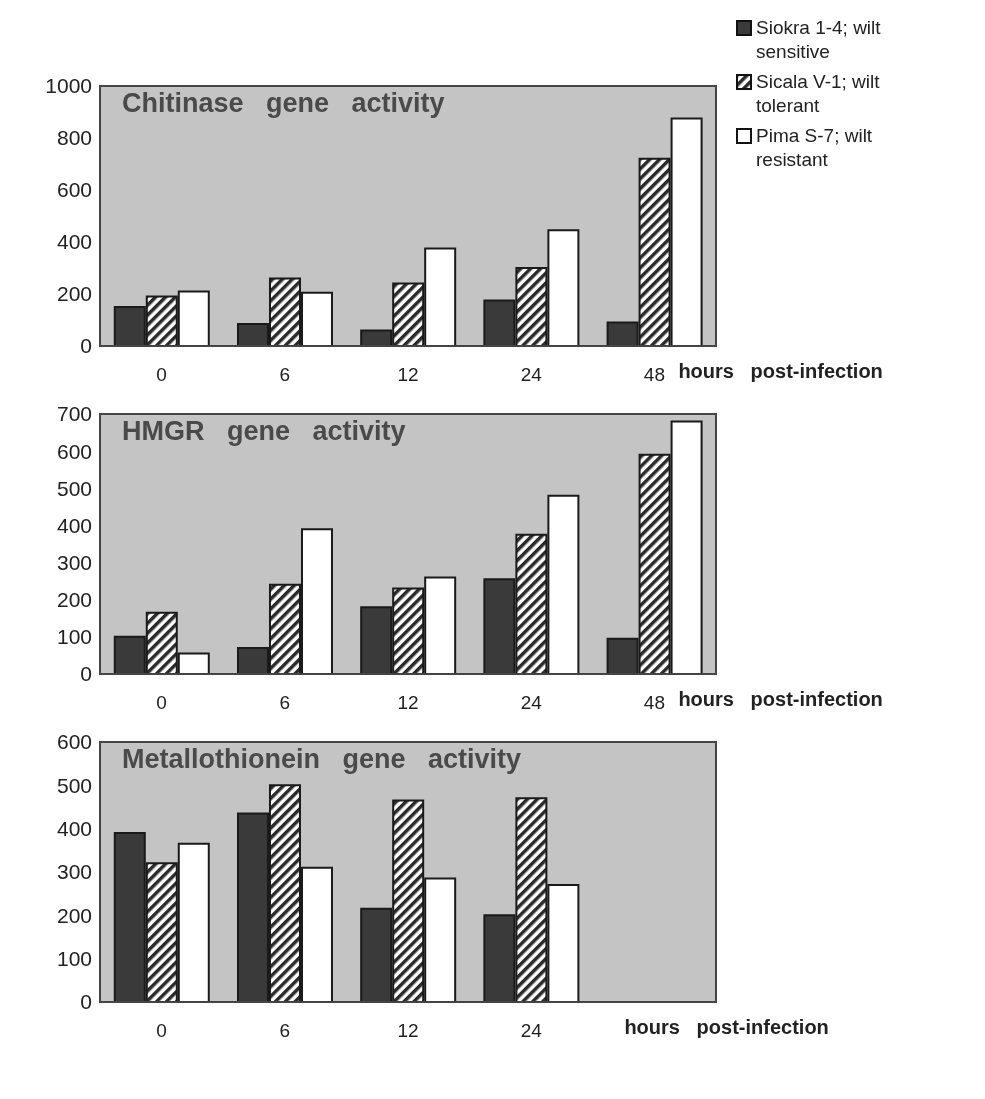  Describe the element at coordinates (819, 40) in the screenshot. I see `legend-label: Siokra 1-4; wilt sensitive` at that location.